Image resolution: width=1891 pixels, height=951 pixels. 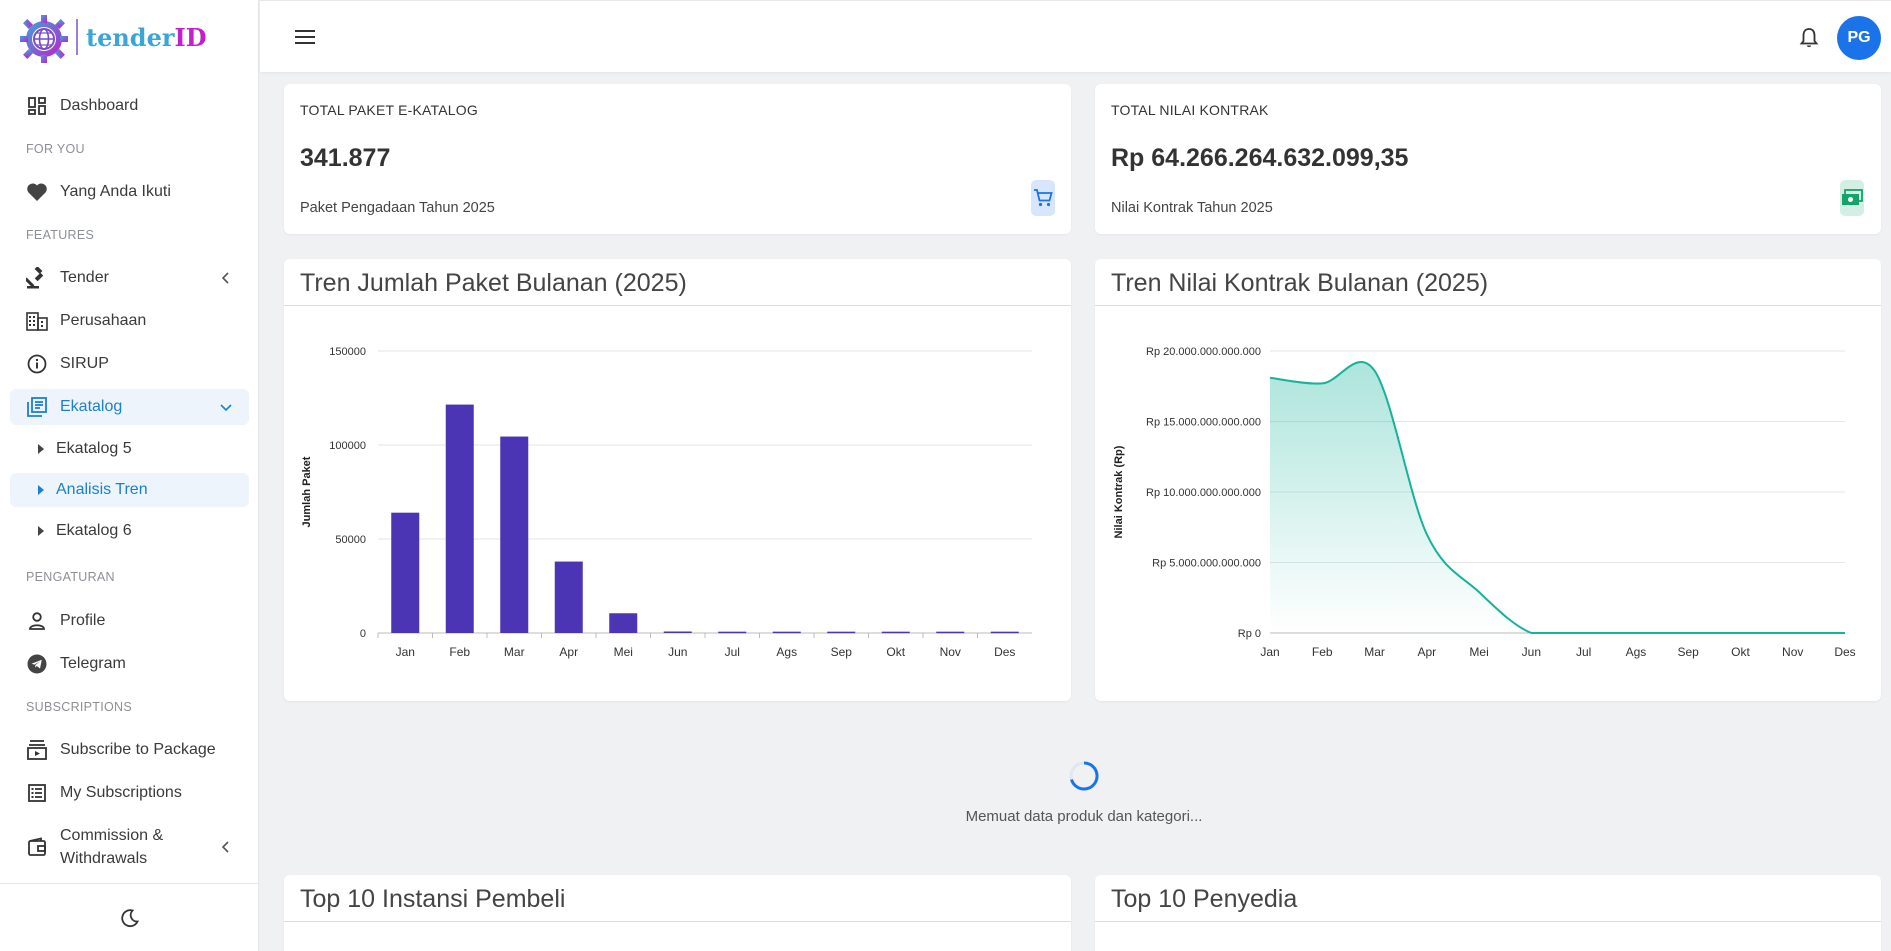 I want to click on y-tick-label: 150000, so click(x=347, y=352).